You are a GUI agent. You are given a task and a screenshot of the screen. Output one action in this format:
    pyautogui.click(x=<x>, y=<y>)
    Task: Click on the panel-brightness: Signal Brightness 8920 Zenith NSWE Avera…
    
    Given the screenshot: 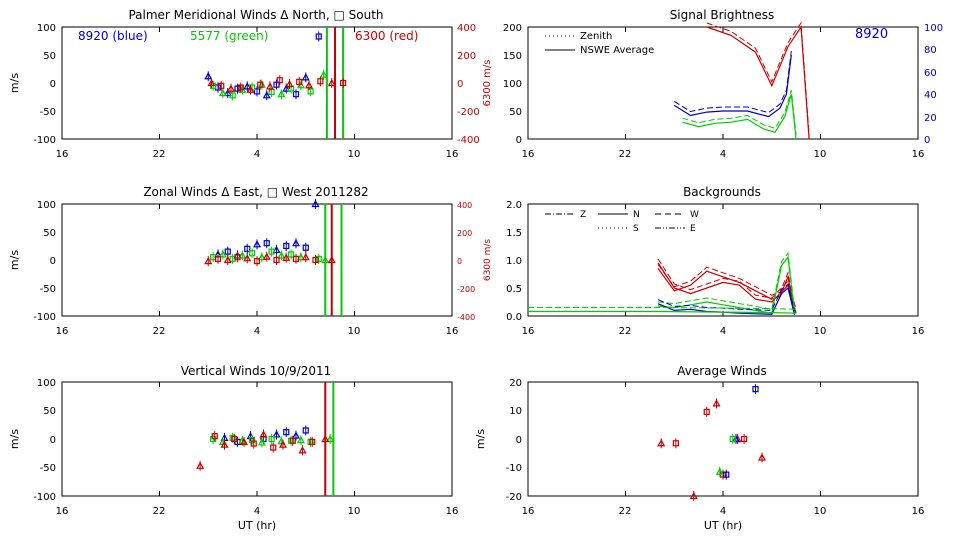 What is the action you would take?
    pyautogui.click(x=723, y=84)
    